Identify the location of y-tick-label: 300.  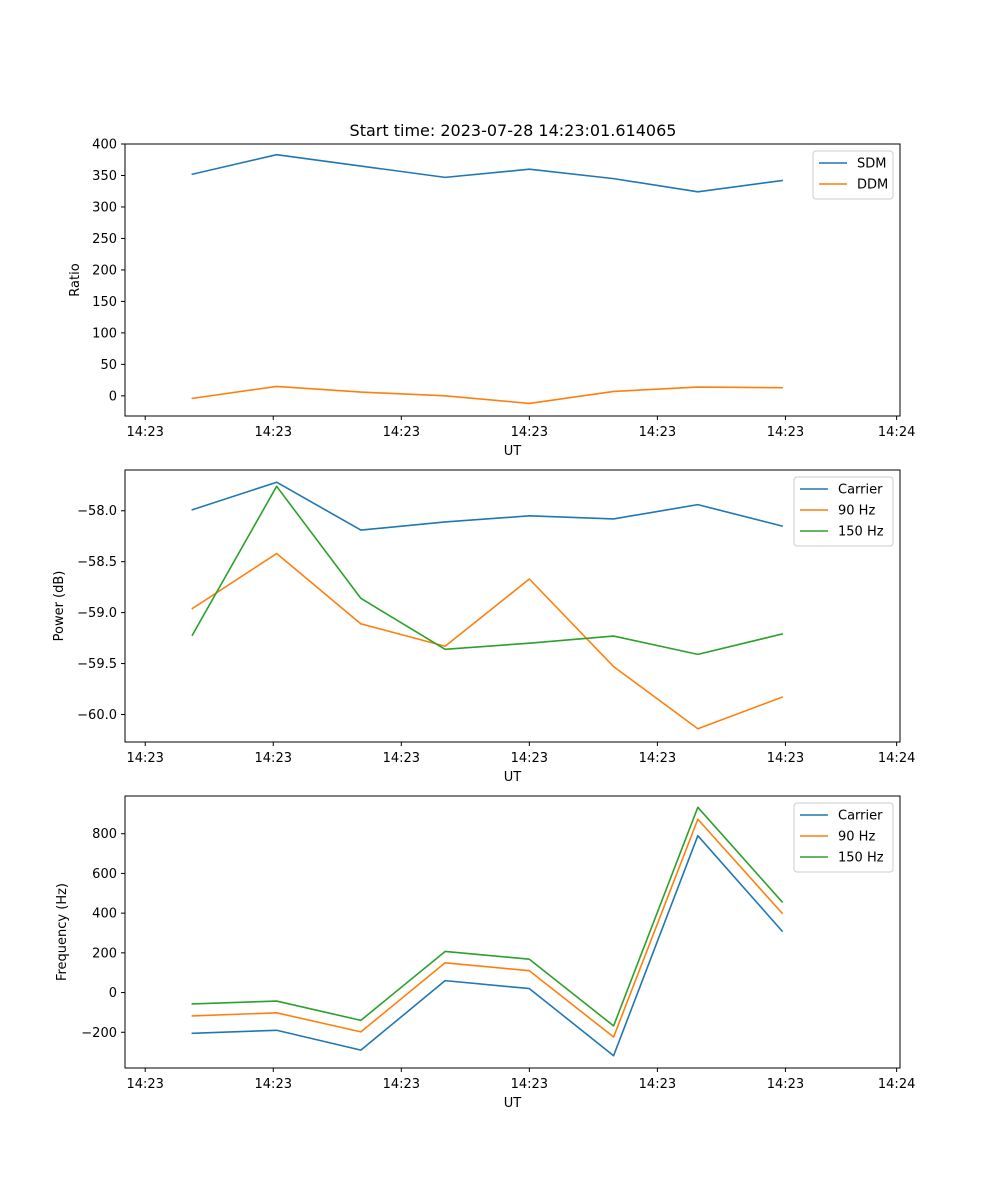
(104, 207).